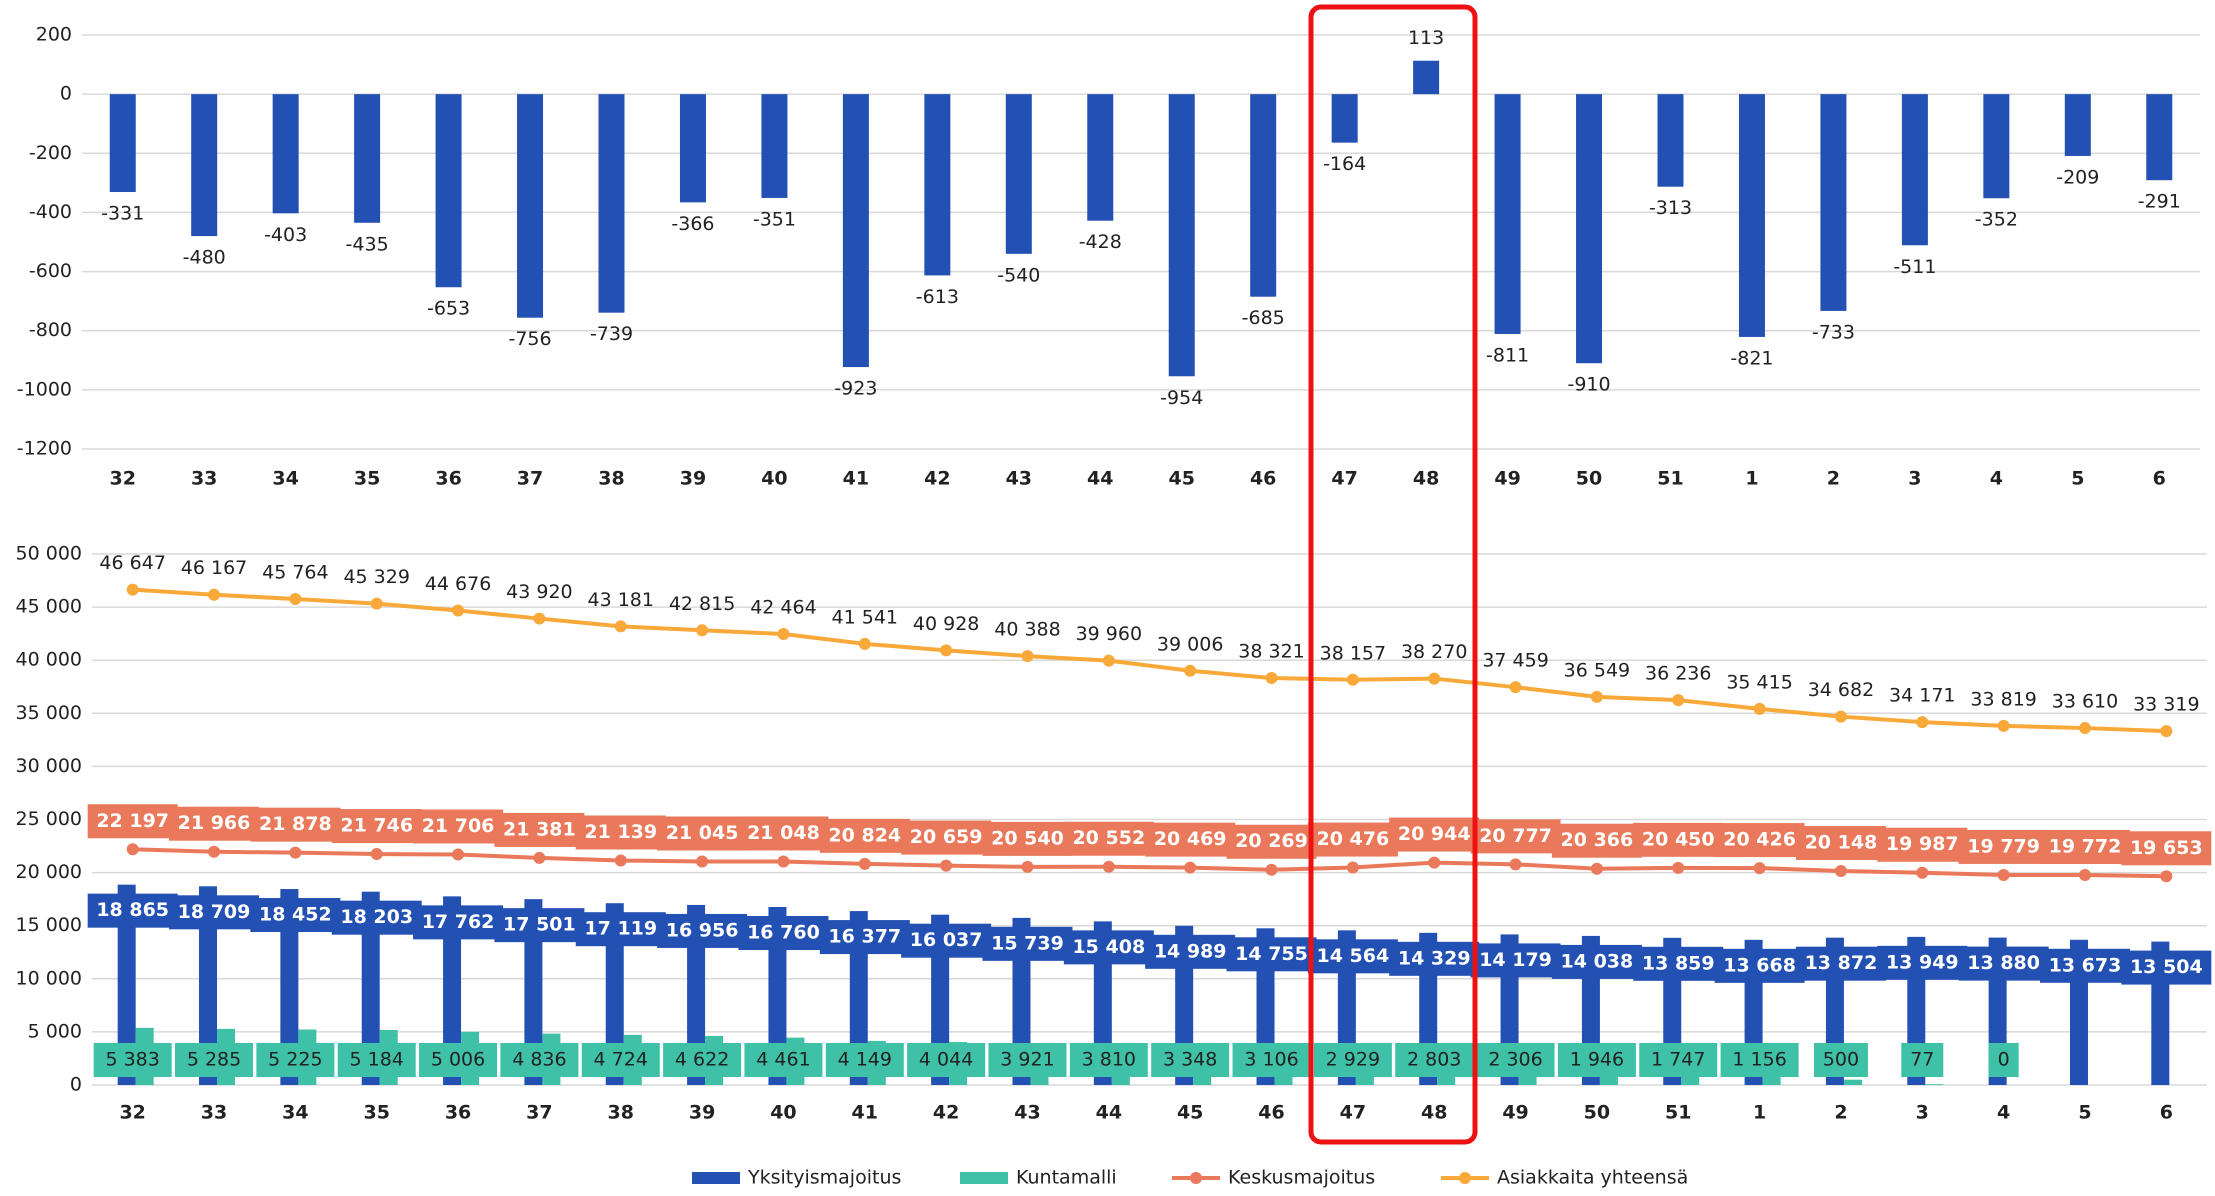 This screenshot has height=1196, width=2215. I want to click on data-label: 20 469, so click(1190, 839).